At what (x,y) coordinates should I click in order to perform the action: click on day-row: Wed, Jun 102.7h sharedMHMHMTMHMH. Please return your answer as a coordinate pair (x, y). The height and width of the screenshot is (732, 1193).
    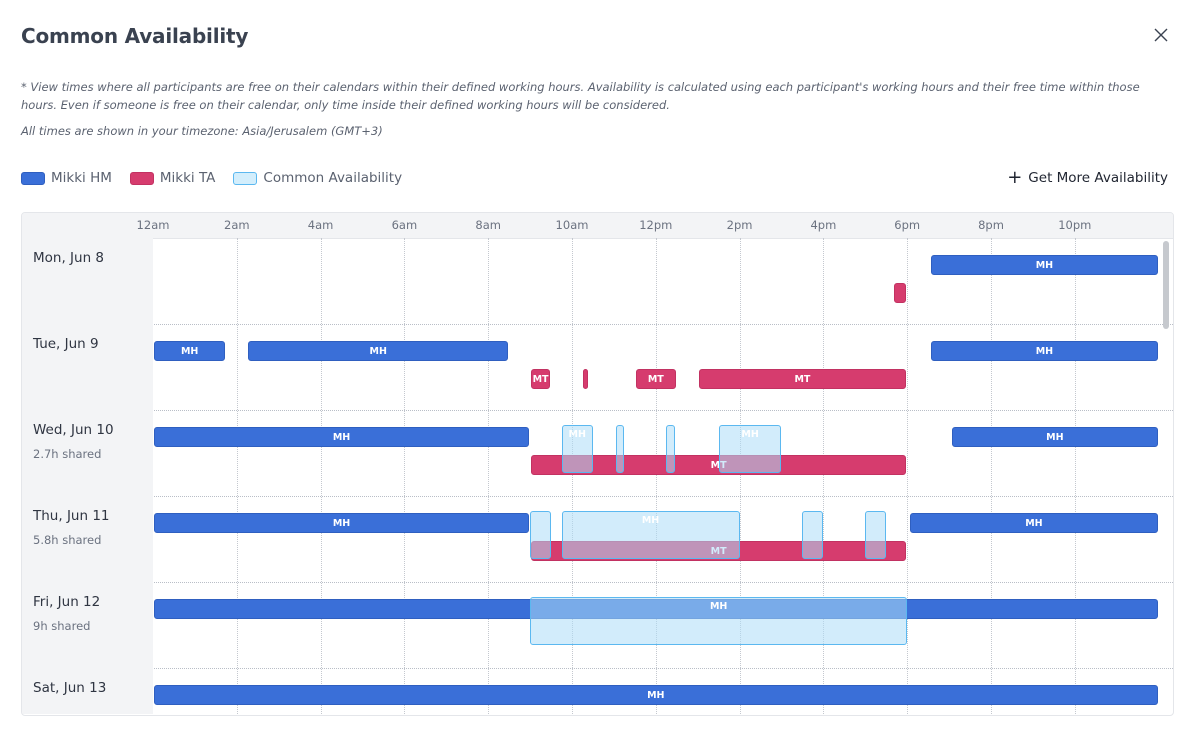
    Looking at the image, I should click on (597, 453).